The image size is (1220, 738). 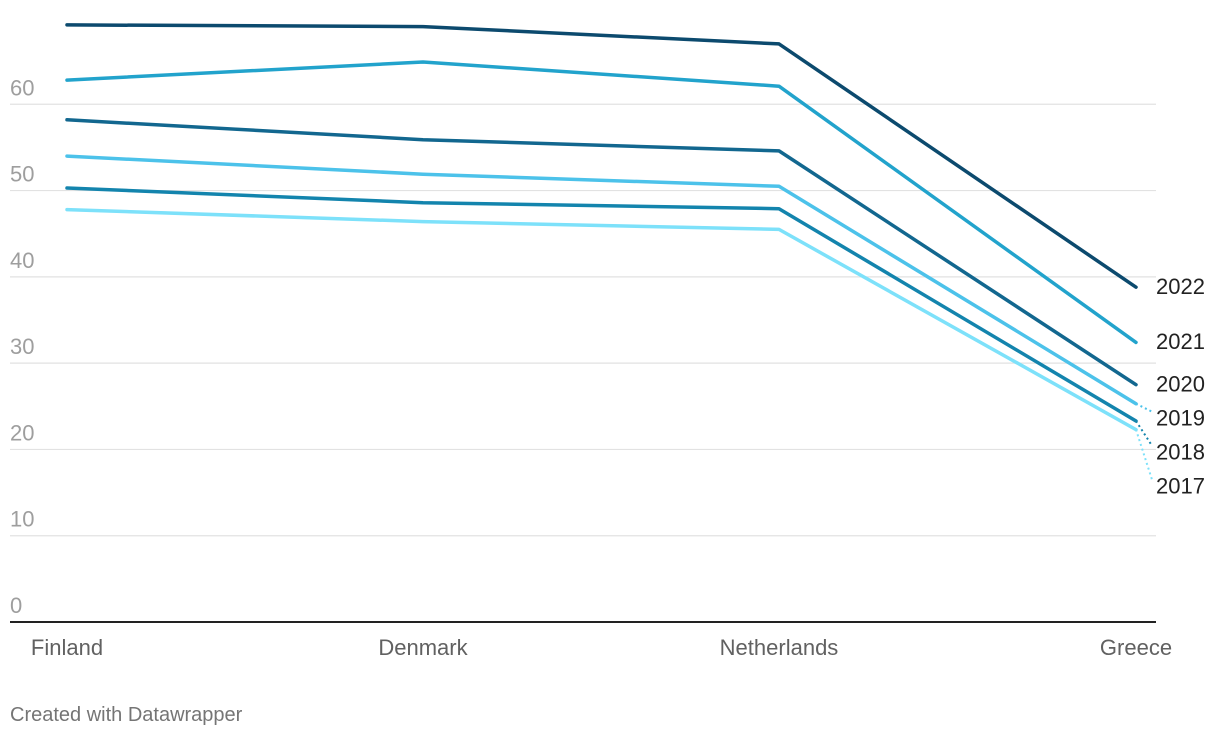 I want to click on y-tick-label: 60, so click(x=22, y=87).